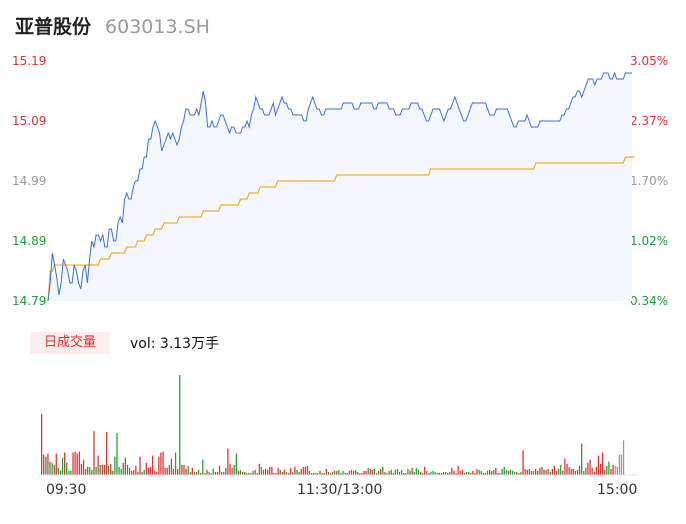  What do you see at coordinates (29, 121) in the screenshot?
I see `y-tick-left-2: 15.09` at bounding box center [29, 121].